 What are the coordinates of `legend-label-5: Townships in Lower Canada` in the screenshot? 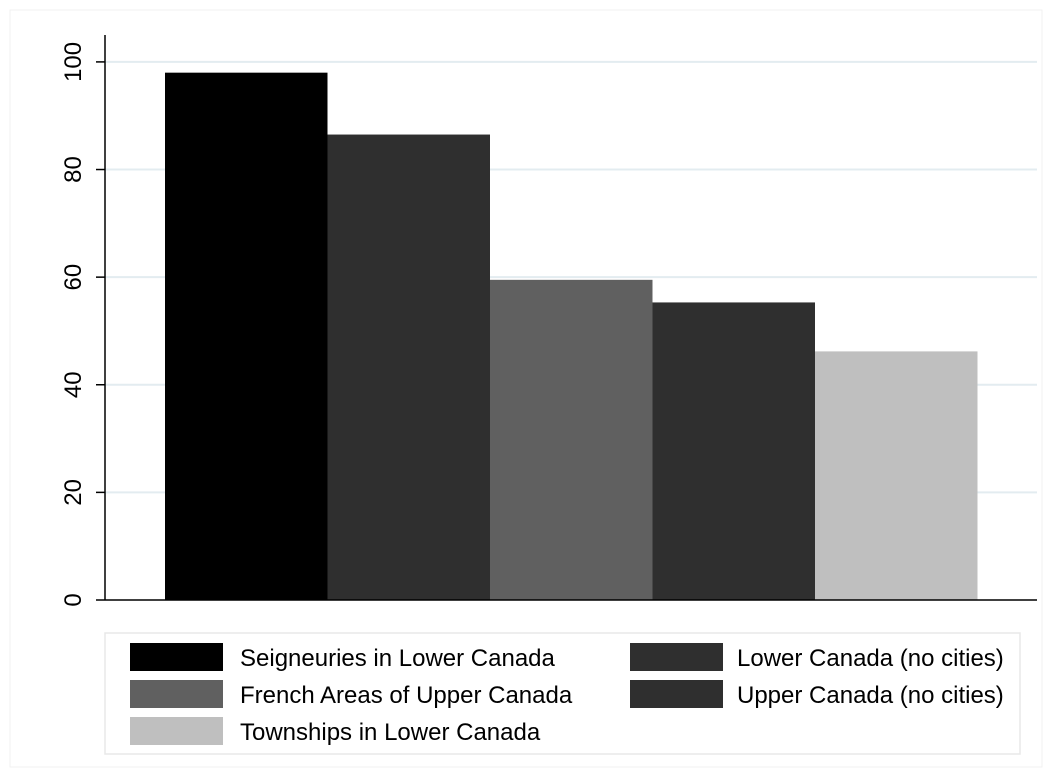 It's located at (390, 732).